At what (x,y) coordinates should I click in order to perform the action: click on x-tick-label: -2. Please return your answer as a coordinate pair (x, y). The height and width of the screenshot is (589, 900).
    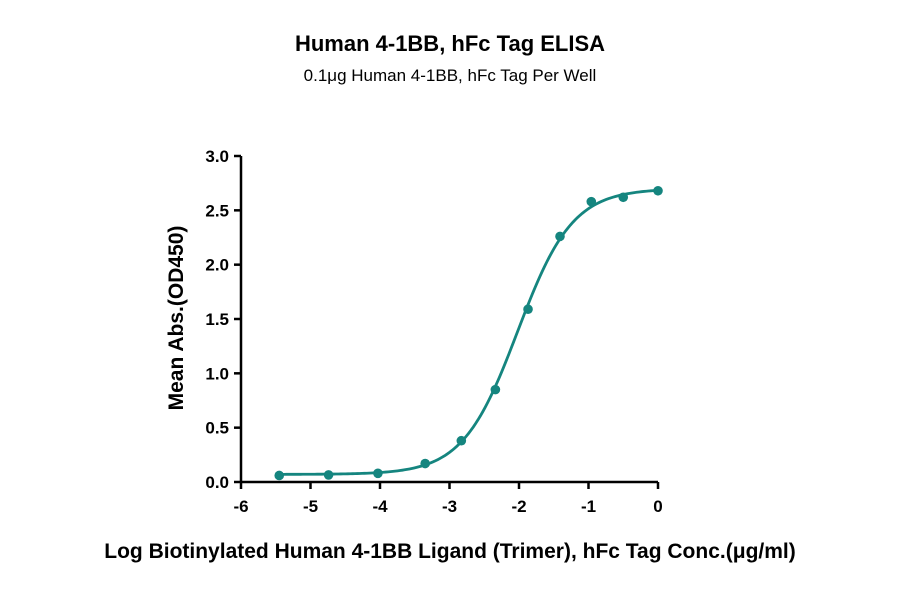
    Looking at the image, I should click on (518, 506).